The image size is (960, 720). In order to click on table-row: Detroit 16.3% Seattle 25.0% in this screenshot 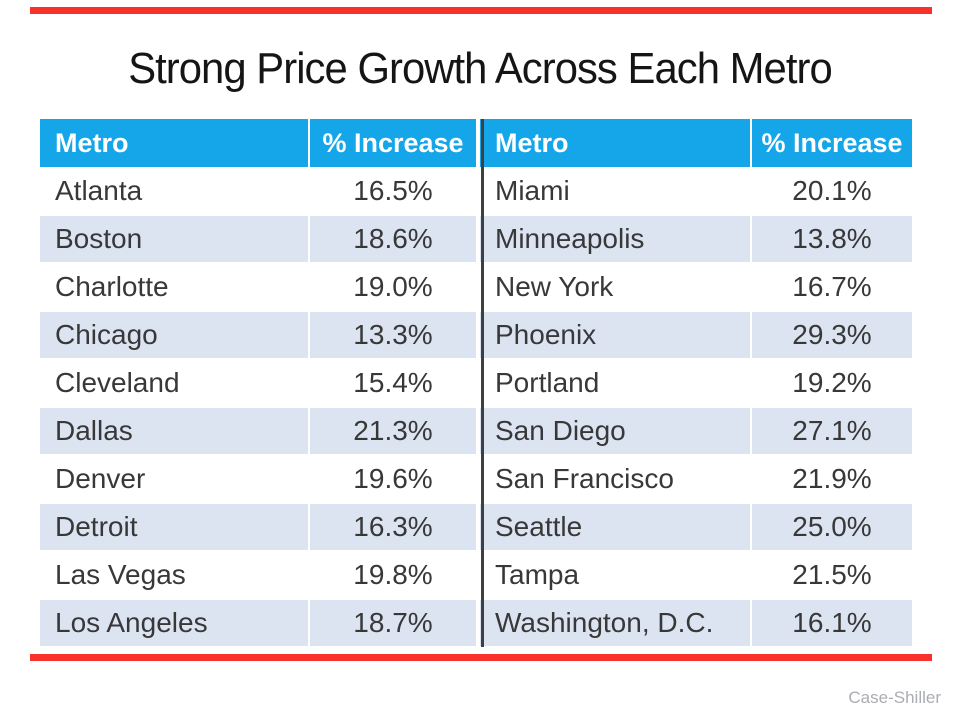, I will do `click(476, 527)`.